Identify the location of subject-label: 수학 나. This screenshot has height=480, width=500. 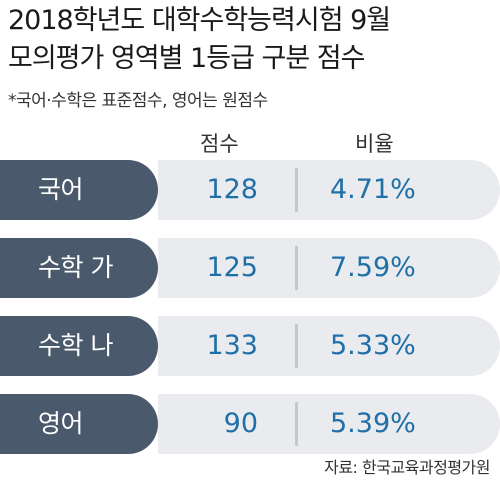
(75, 345).